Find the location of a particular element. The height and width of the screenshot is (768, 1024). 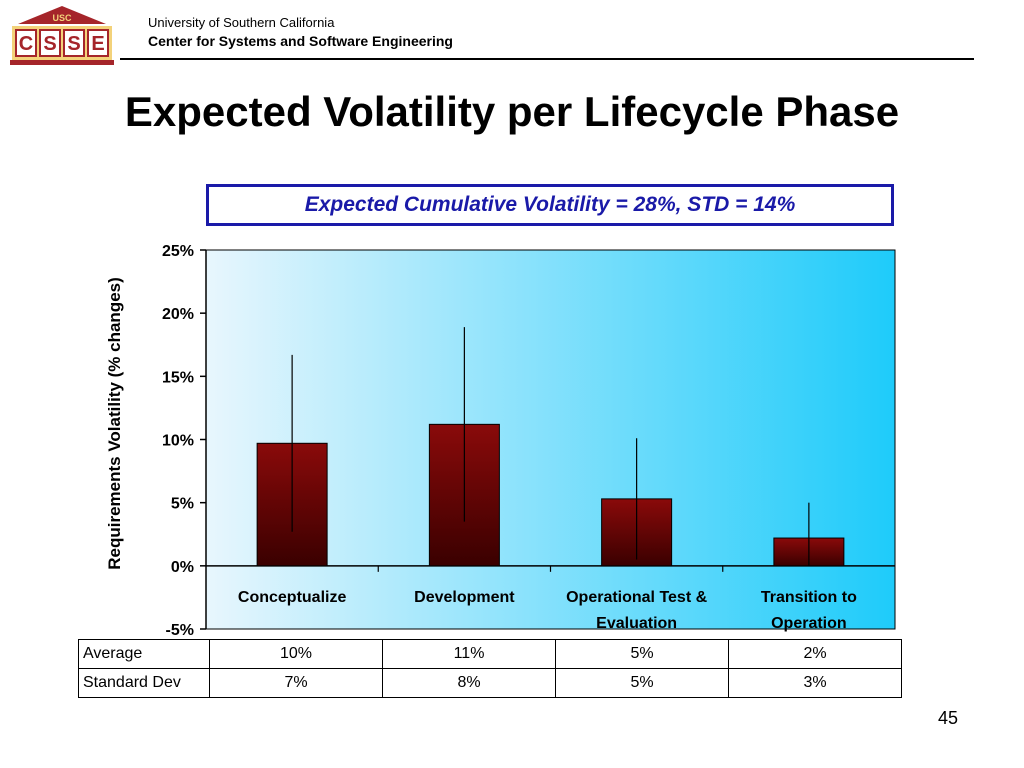

table-row-label: Average is located at coordinates (144, 654).